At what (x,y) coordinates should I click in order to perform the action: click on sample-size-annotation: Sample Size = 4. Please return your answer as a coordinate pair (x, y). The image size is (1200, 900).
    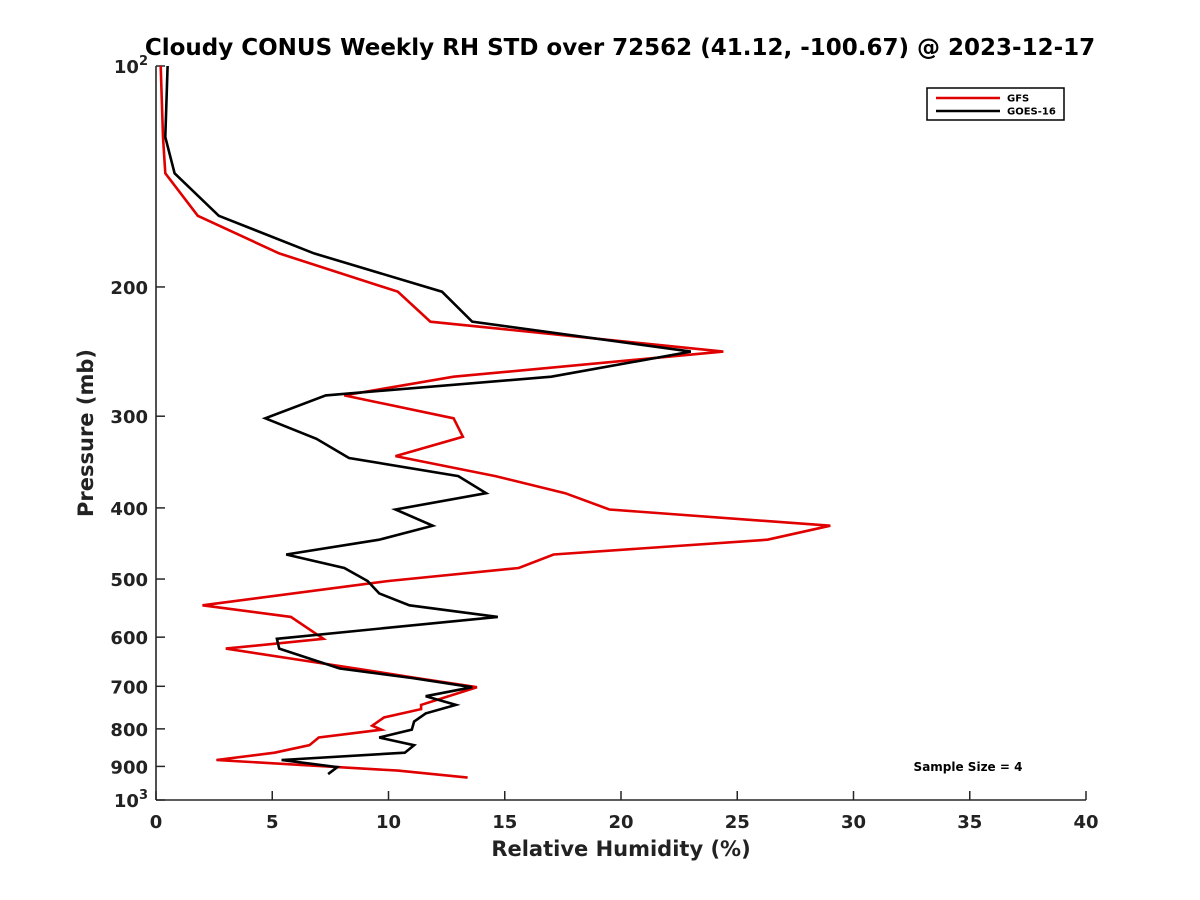
    Looking at the image, I should click on (968, 767).